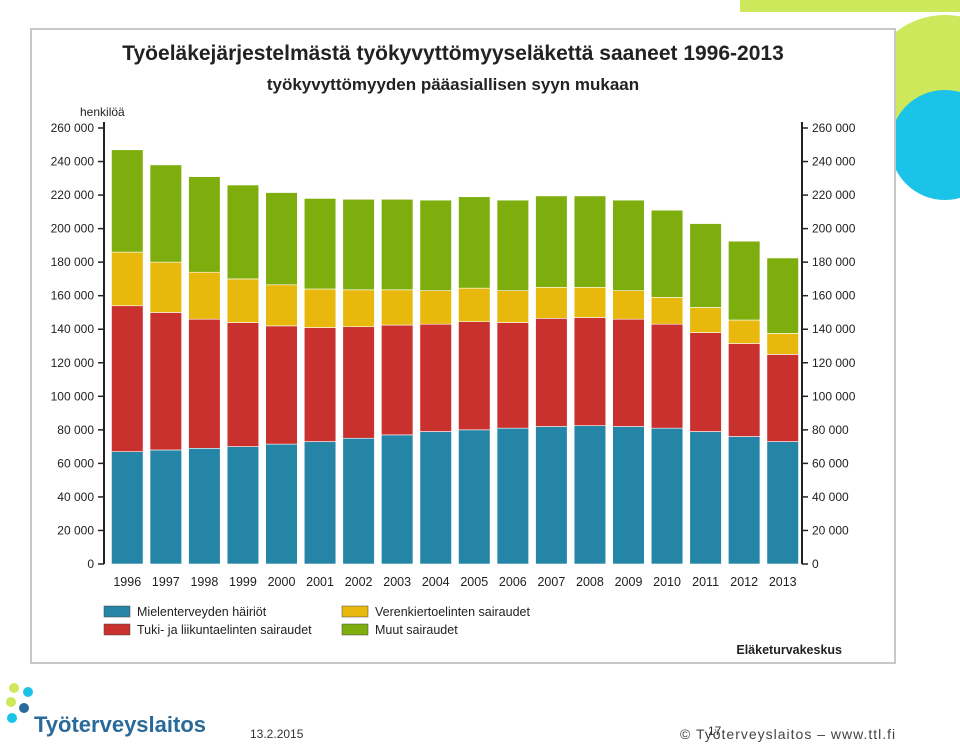 This screenshot has width=960, height=746. I want to click on y-tick-label-right: 40 000, so click(830, 497).